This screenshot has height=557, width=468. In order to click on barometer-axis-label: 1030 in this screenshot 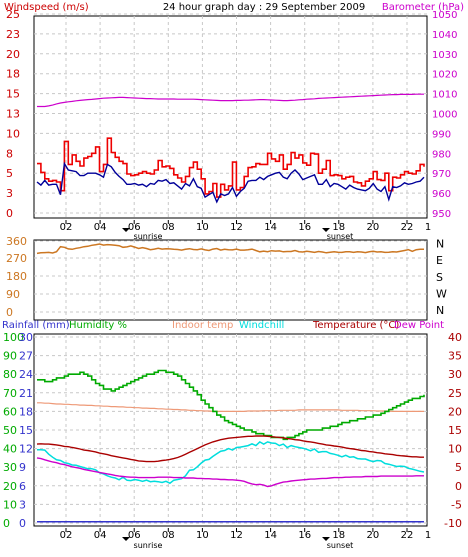, I will do `click(444, 55)`.